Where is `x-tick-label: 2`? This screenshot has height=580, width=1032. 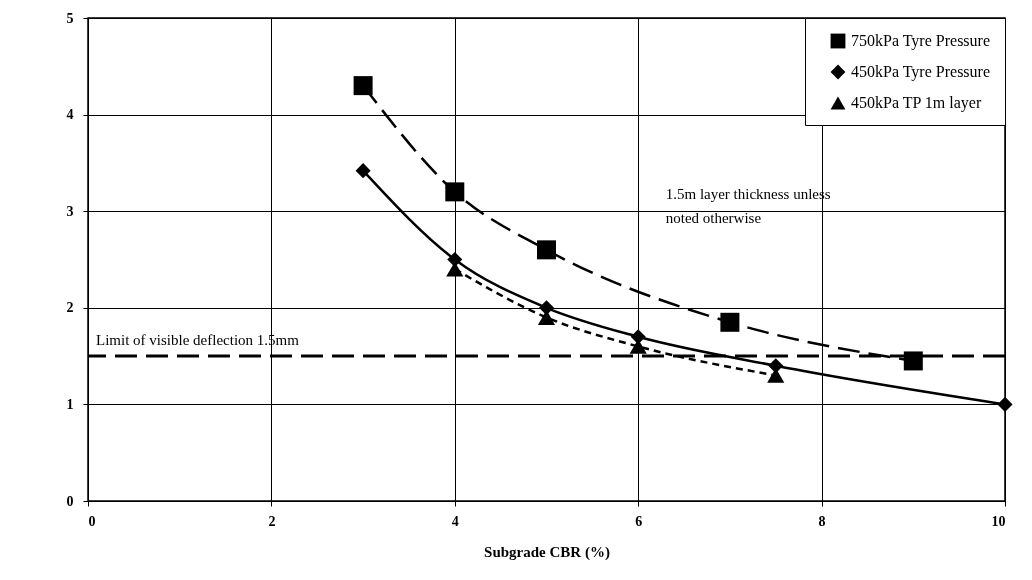
x-tick-label: 2 is located at coordinates (272, 521).